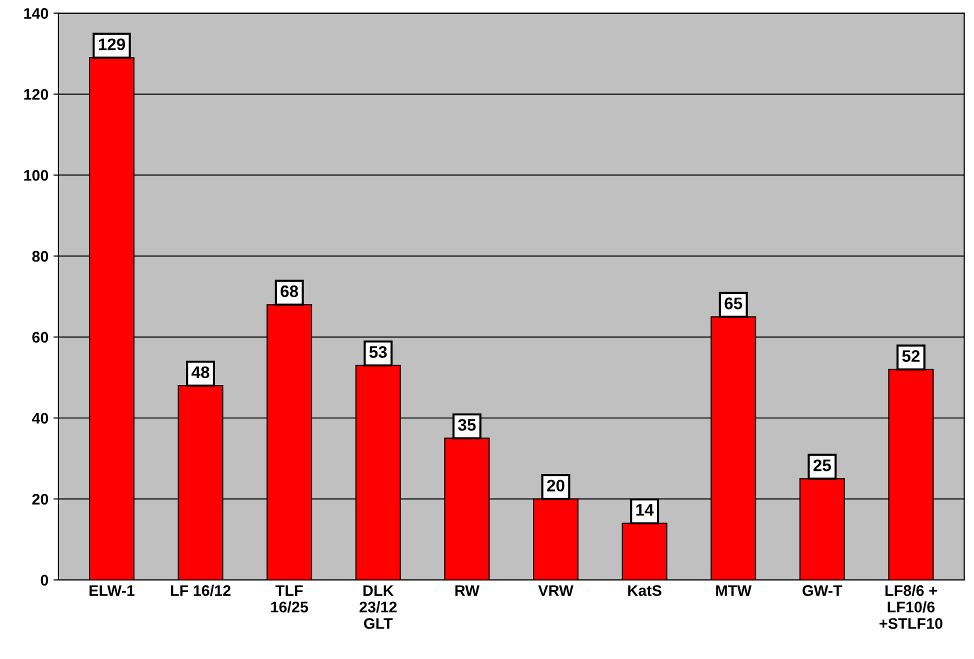 The image size is (974, 659). I want to click on x-tick-label: RW, so click(467, 590).